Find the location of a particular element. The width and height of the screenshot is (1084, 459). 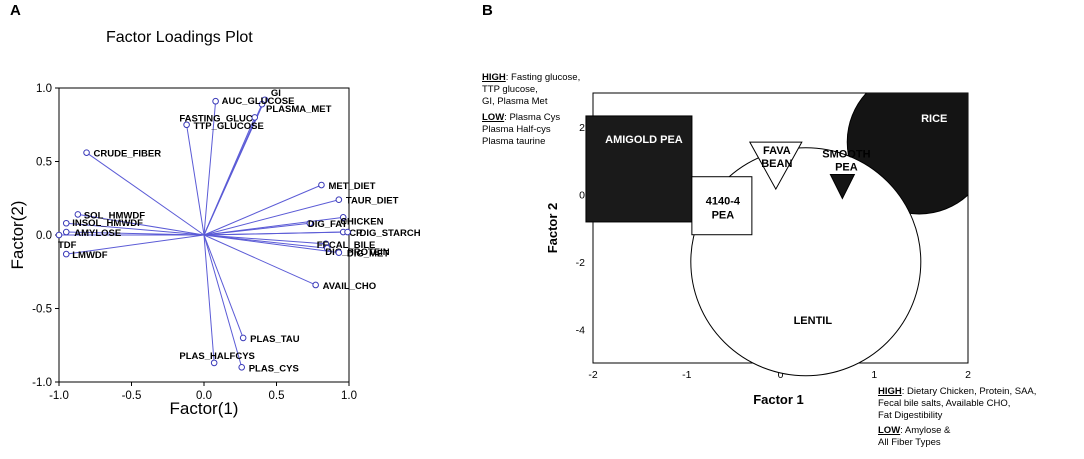

group-label-smooth-pea: SMOOTH is located at coordinates (846, 154).